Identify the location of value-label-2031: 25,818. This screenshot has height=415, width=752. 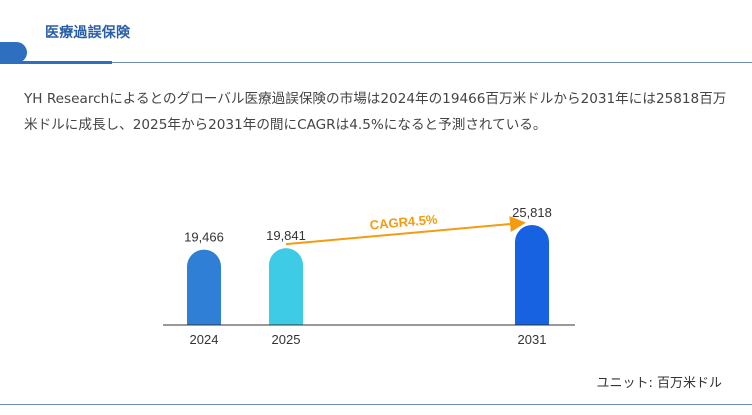
(532, 212).